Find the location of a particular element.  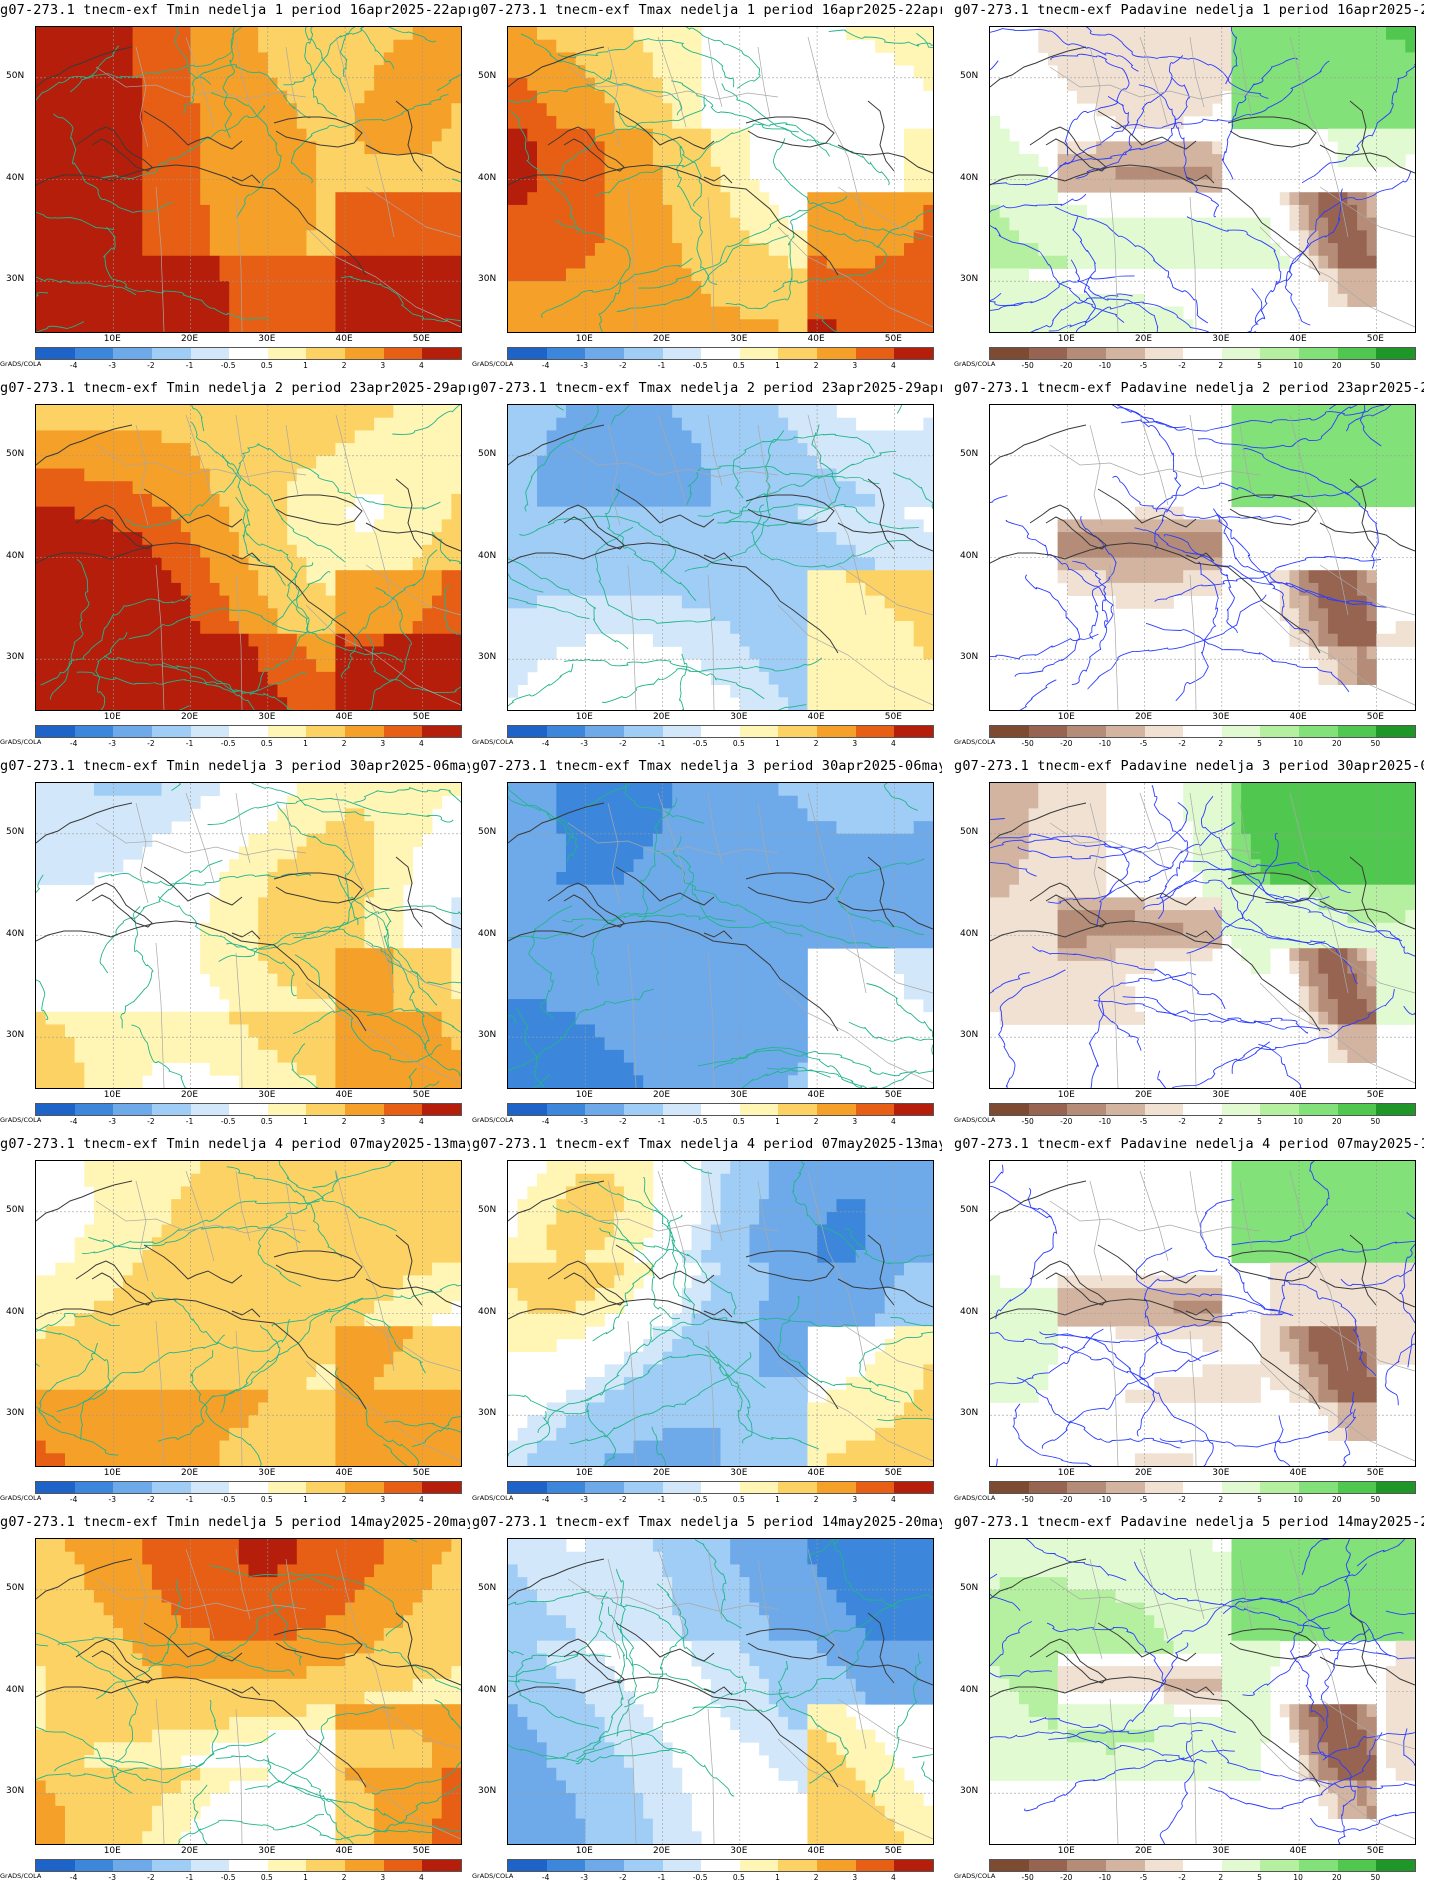

field-cells is located at coordinates (1202, 1679).